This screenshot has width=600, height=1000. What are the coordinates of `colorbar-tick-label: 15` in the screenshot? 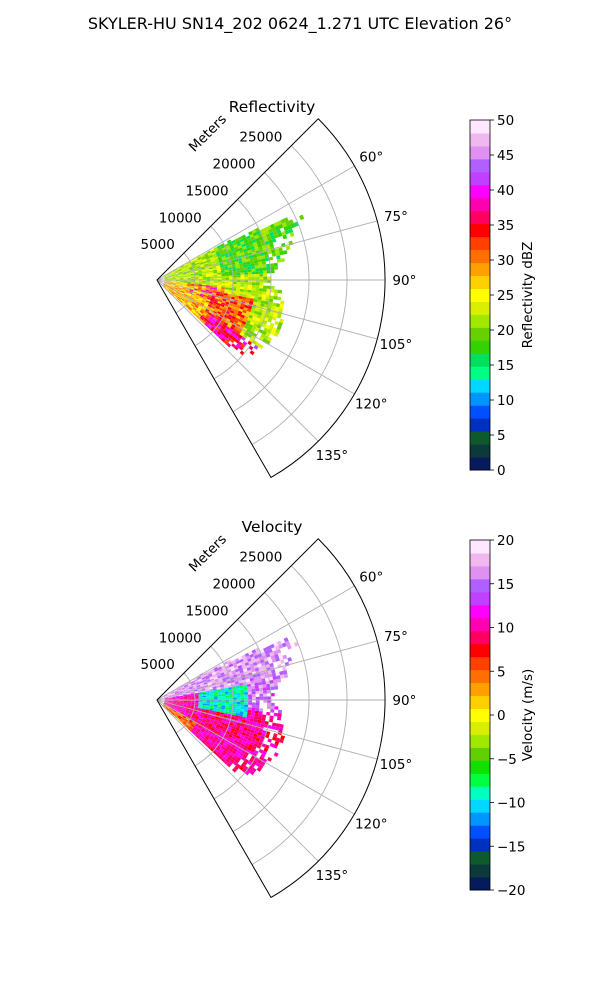 It's located at (505, 366).